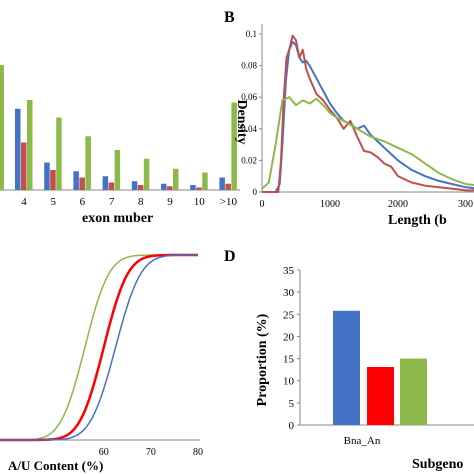 This screenshot has height=474, width=474. What do you see at coordinates (200, 202) in the screenshot?
I see `panel-a-tick-label: 10` at bounding box center [200, 202].